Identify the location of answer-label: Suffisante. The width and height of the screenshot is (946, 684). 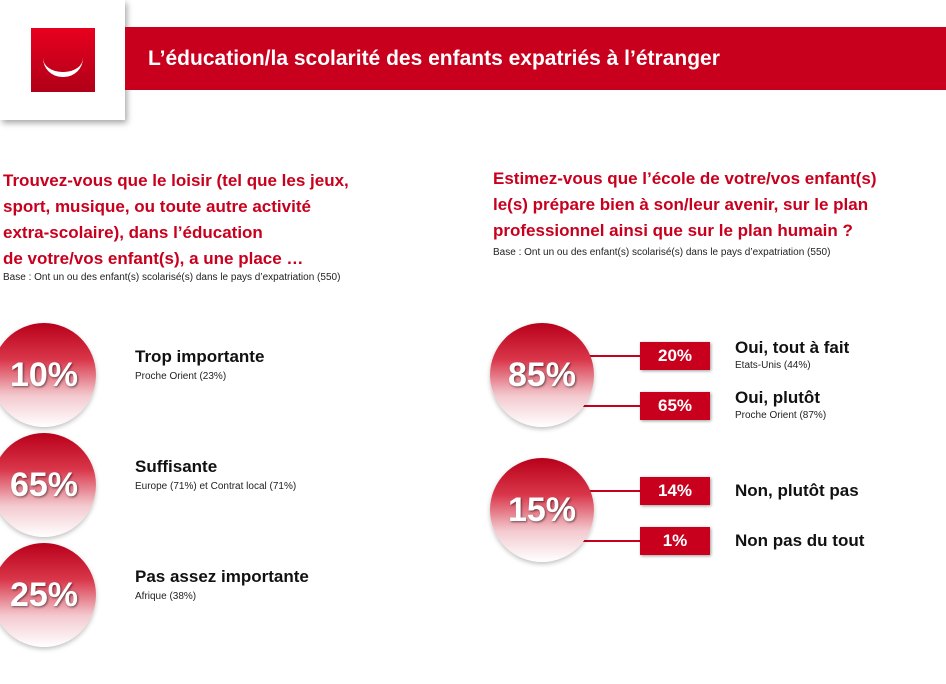
(176, 466).